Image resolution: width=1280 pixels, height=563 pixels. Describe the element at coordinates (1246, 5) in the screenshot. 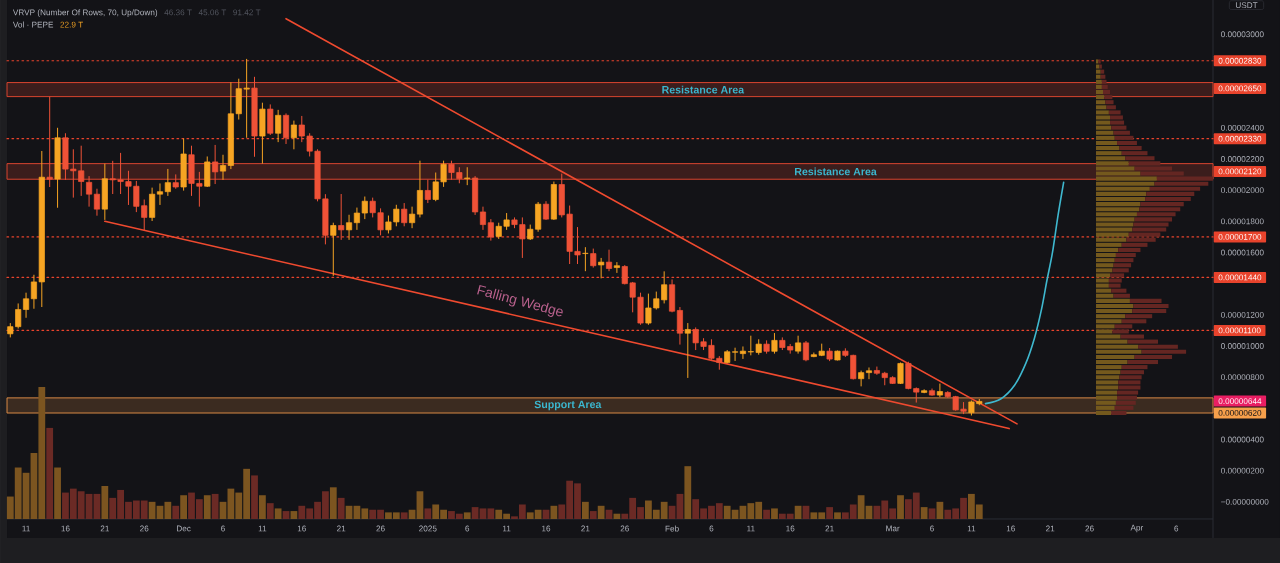

I see `y-axis-title: USDT` at that location.